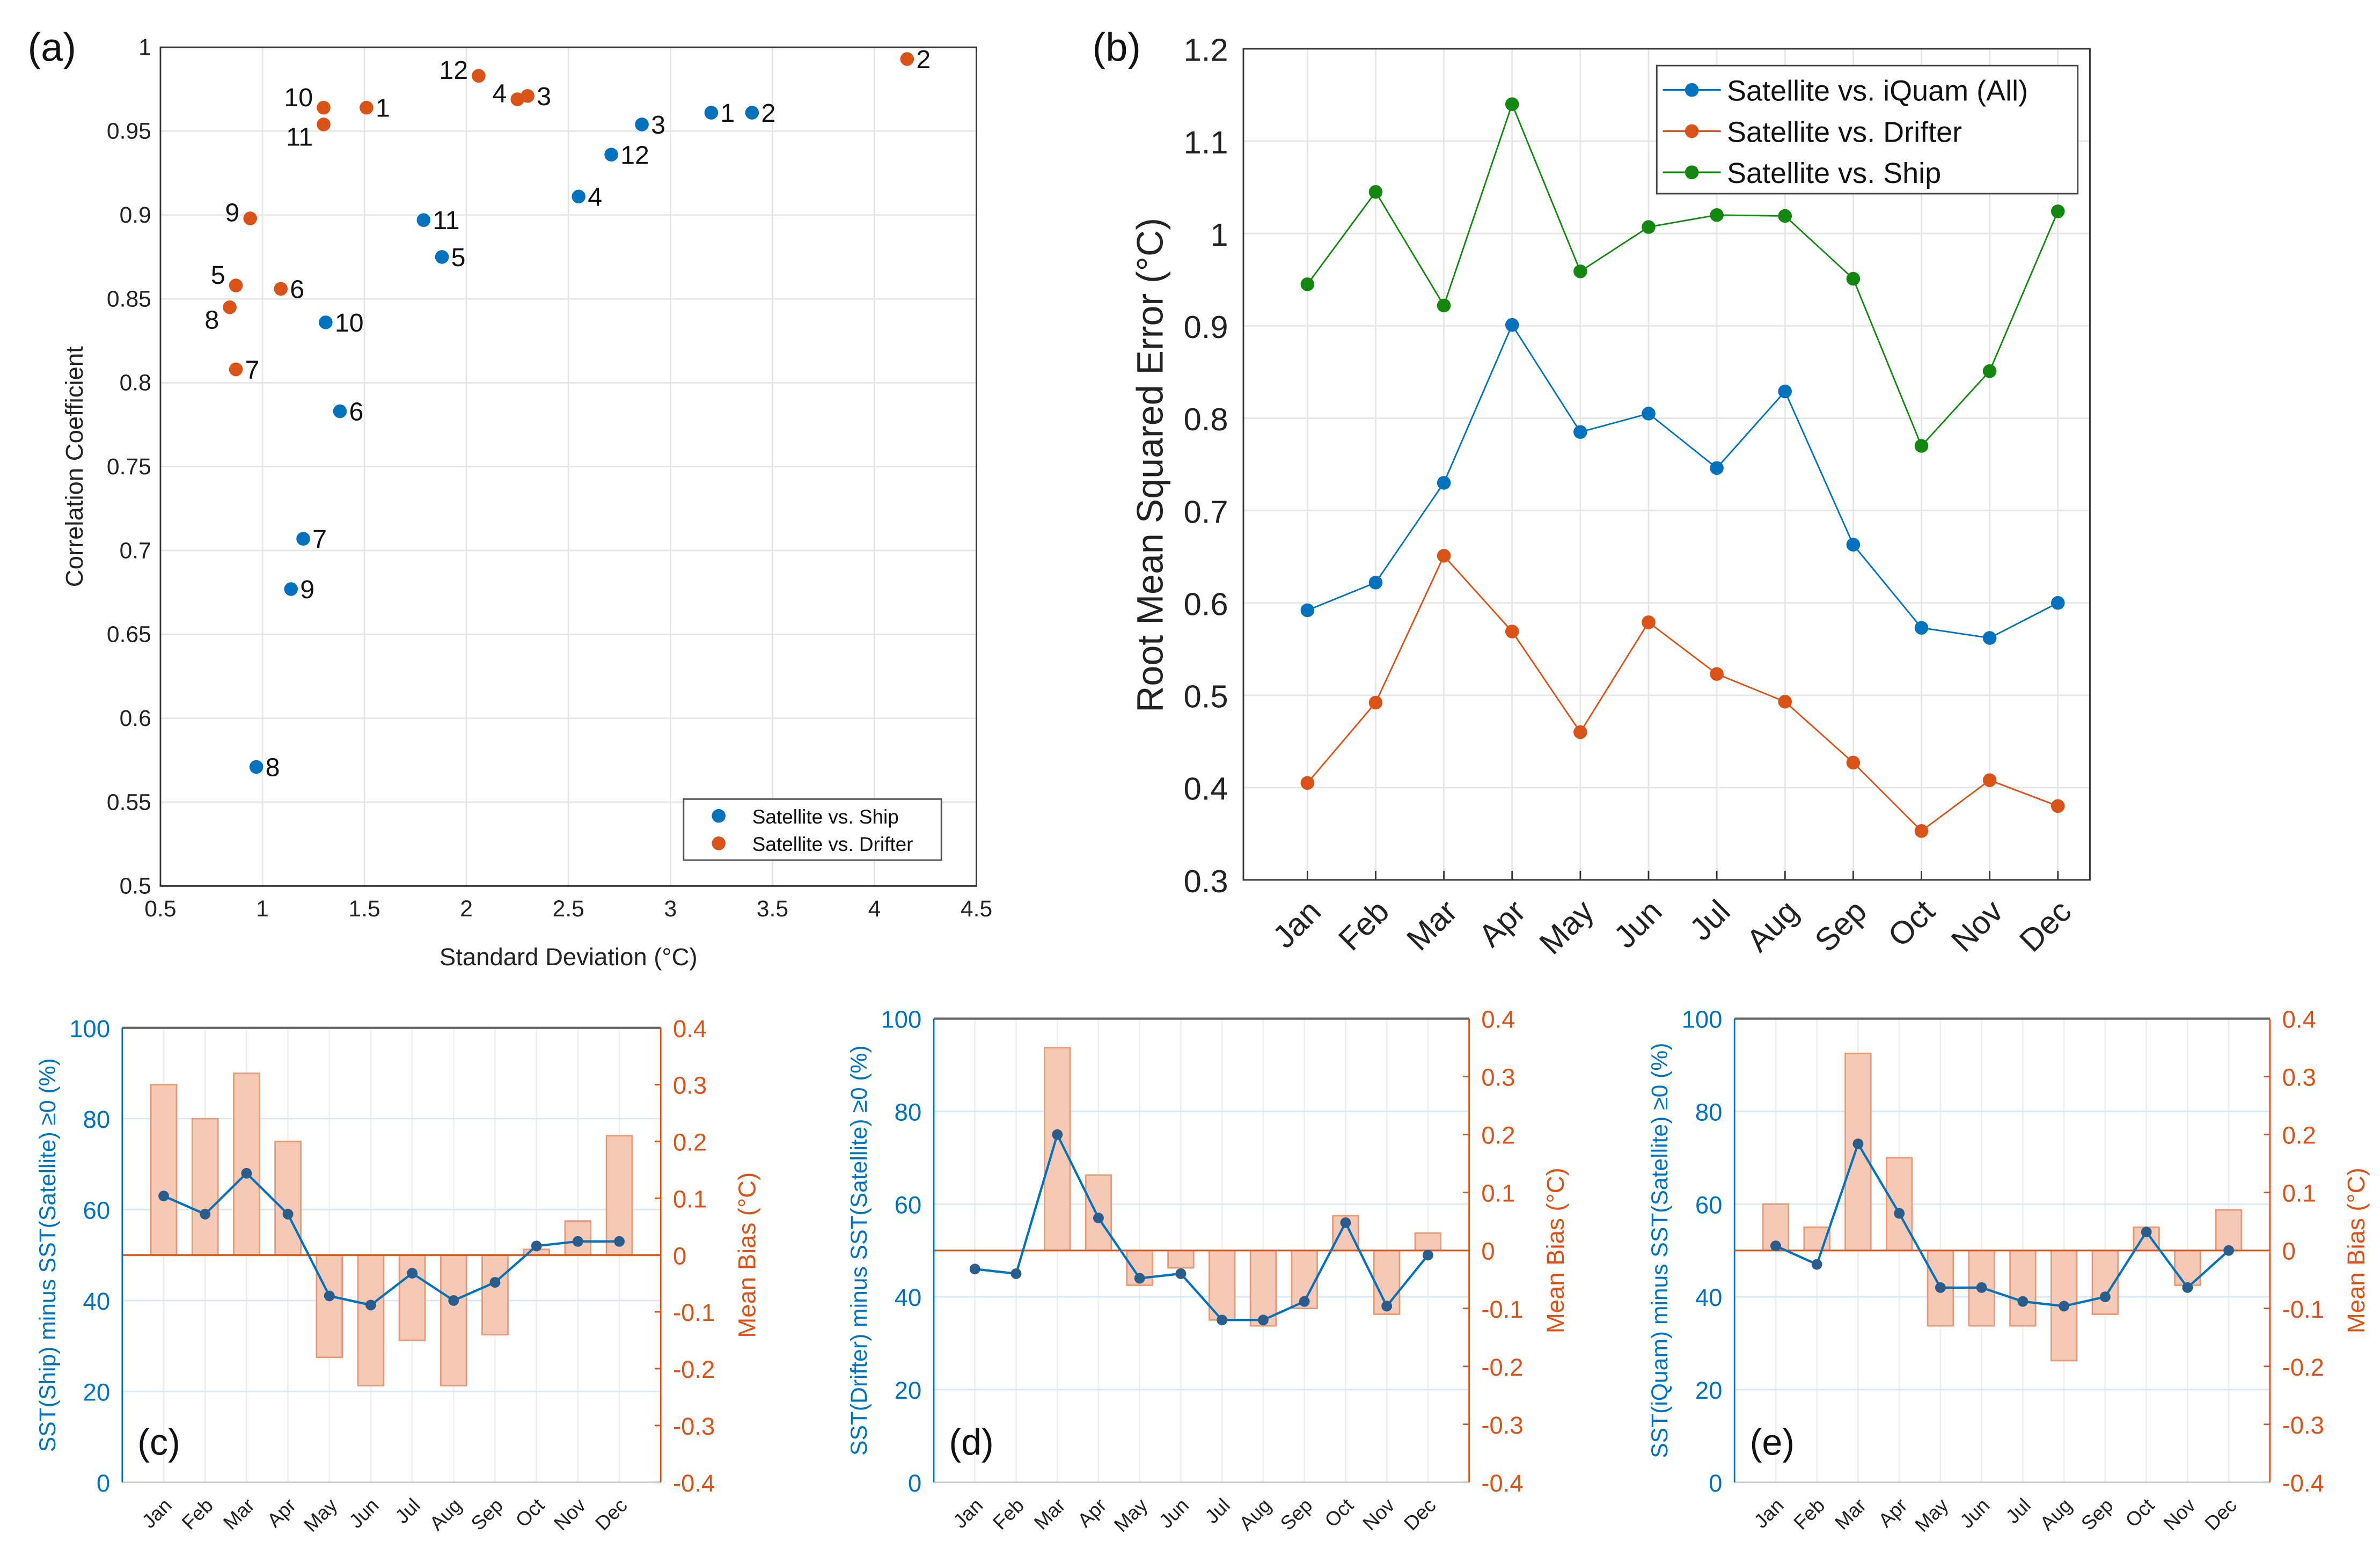  Describe the element at coordinates (218, 275) in the screenshot. I see `point-month-label: 5` at that location.